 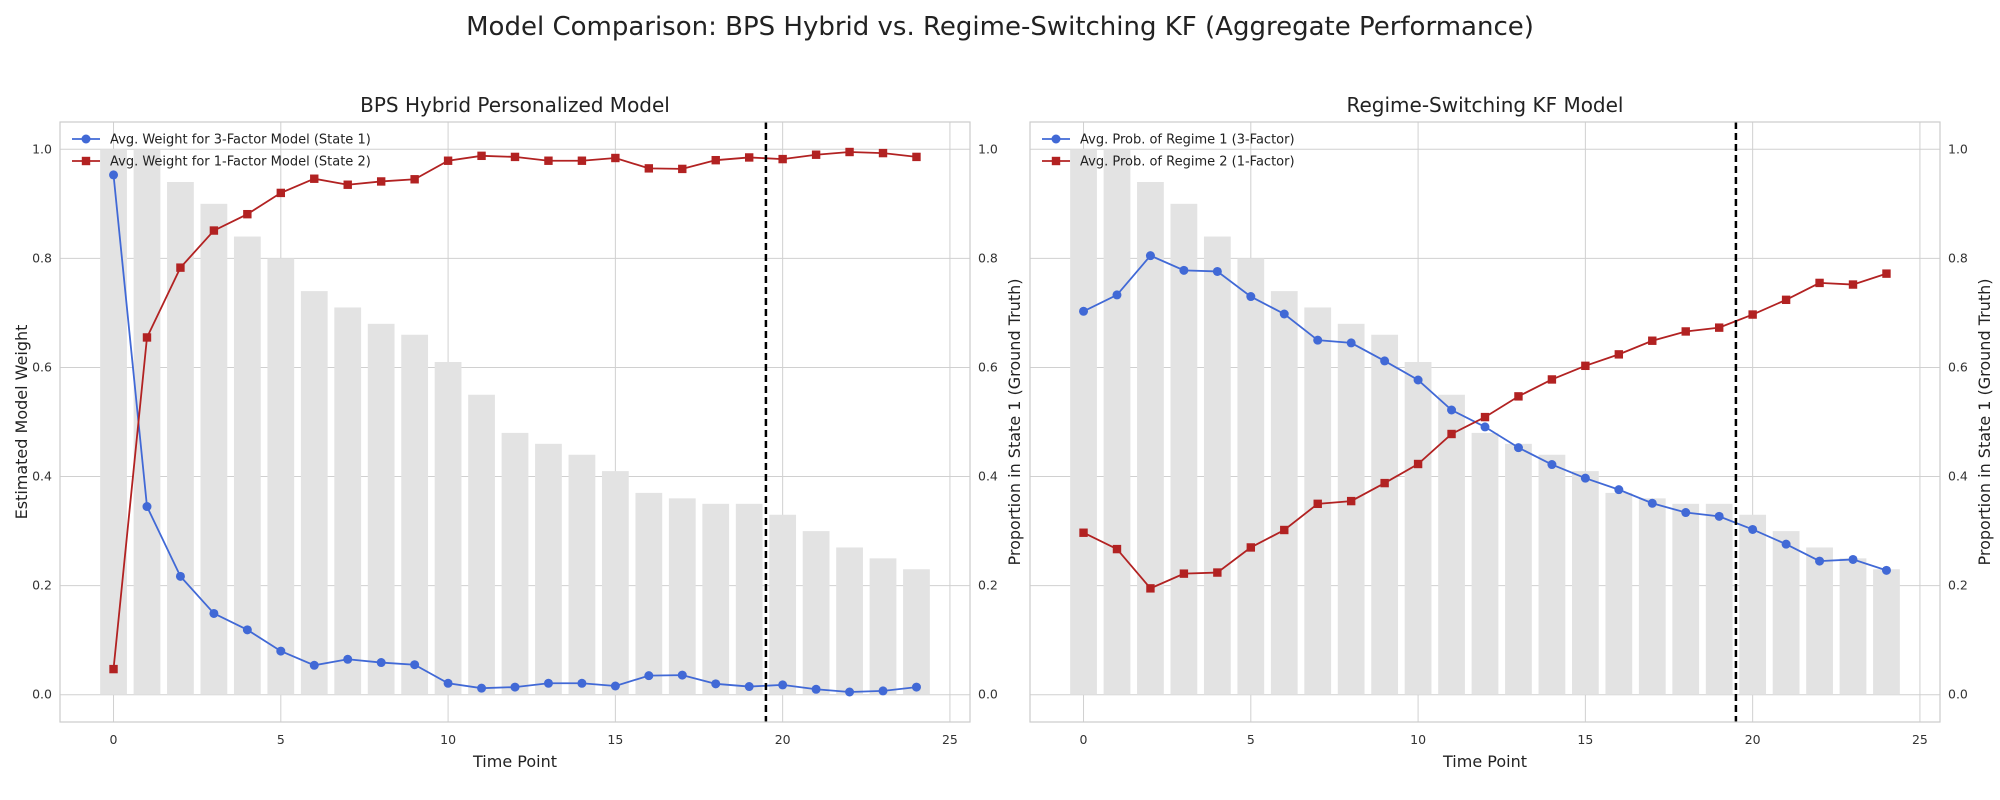 What do you see at coordinates (988, 257) in the screenshot?
I see `y-right-tick-label: 0.8` at bounding box center [988, 257].